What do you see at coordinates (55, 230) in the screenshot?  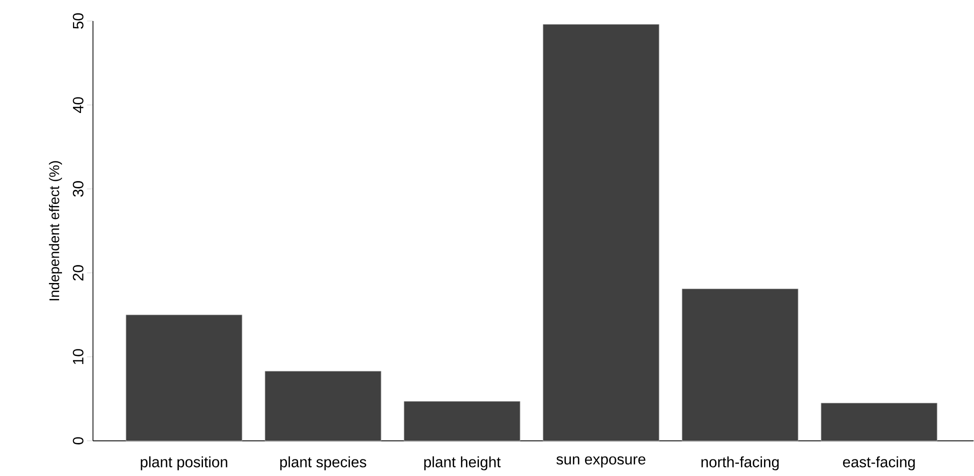 I see `y-axis-title: Independent effect (%)` at bounding box center [55, 230].